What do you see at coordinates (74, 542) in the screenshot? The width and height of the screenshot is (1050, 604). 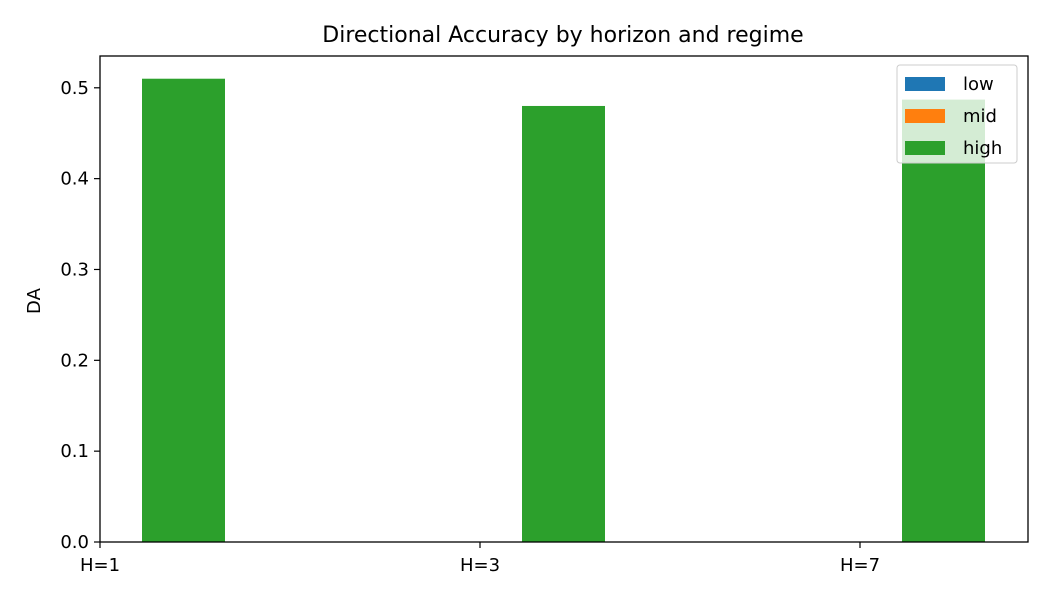 I see `y-tick-label: 0.0` at bounding box center [74, 542].